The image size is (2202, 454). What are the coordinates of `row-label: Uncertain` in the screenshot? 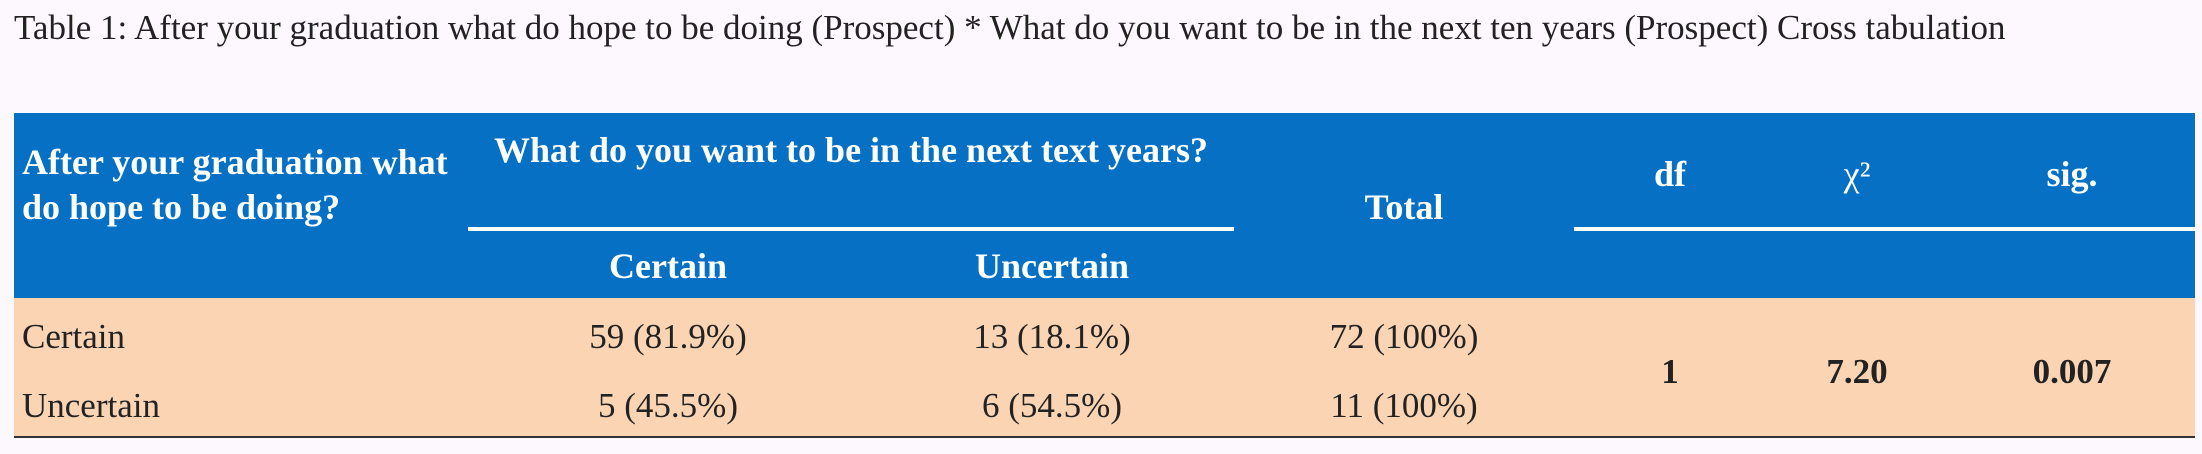 It's located at (91, 405).